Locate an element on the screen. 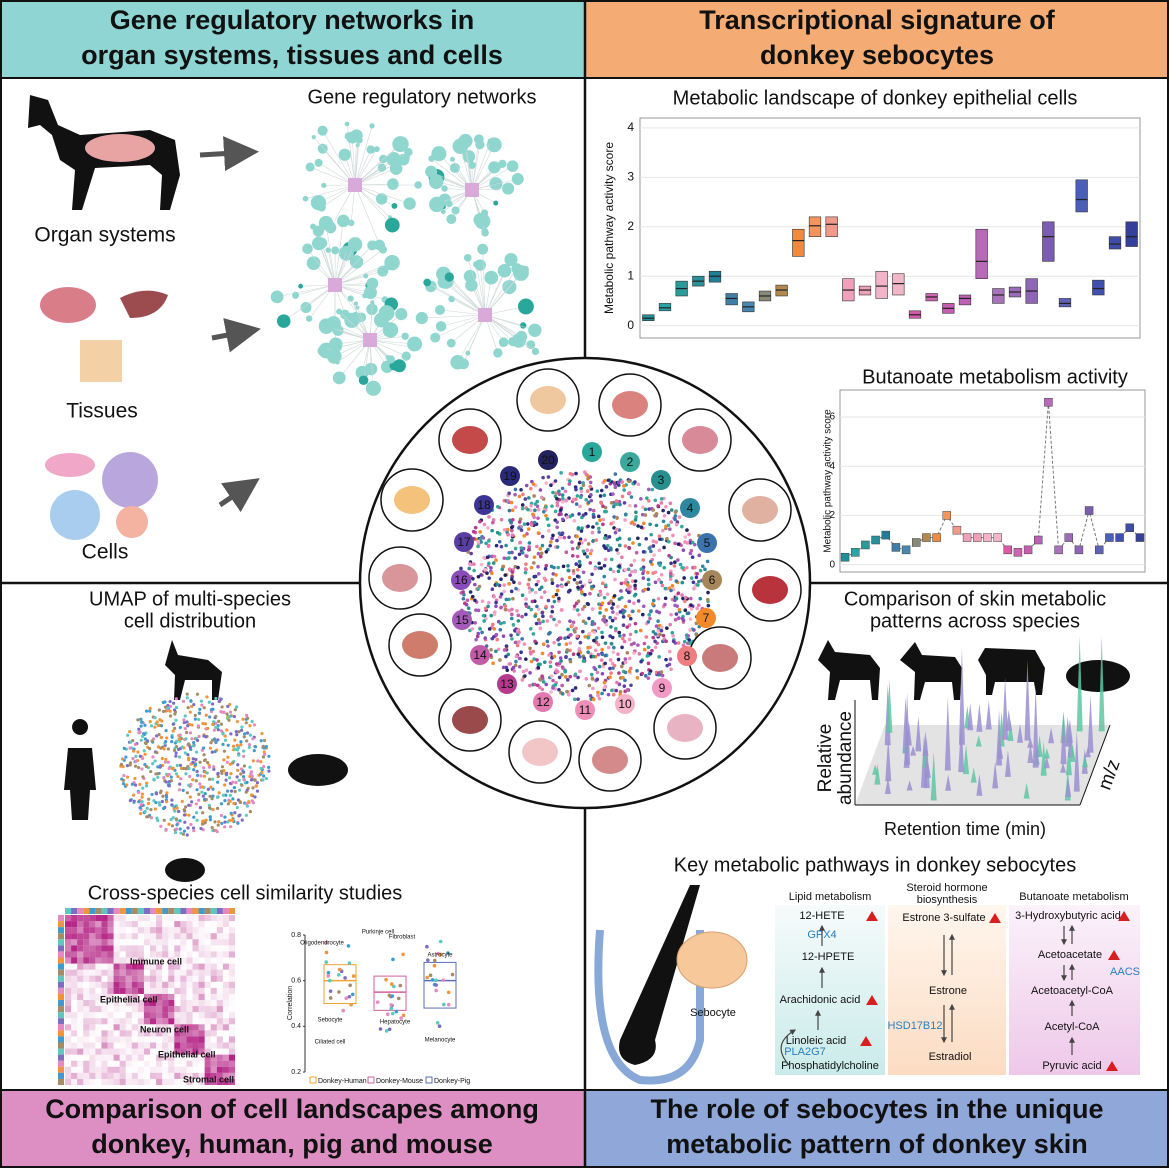 This screenshot has height=1168, width=1169. header-line: Transcriptional signature of is located at coordinates (877, 20).